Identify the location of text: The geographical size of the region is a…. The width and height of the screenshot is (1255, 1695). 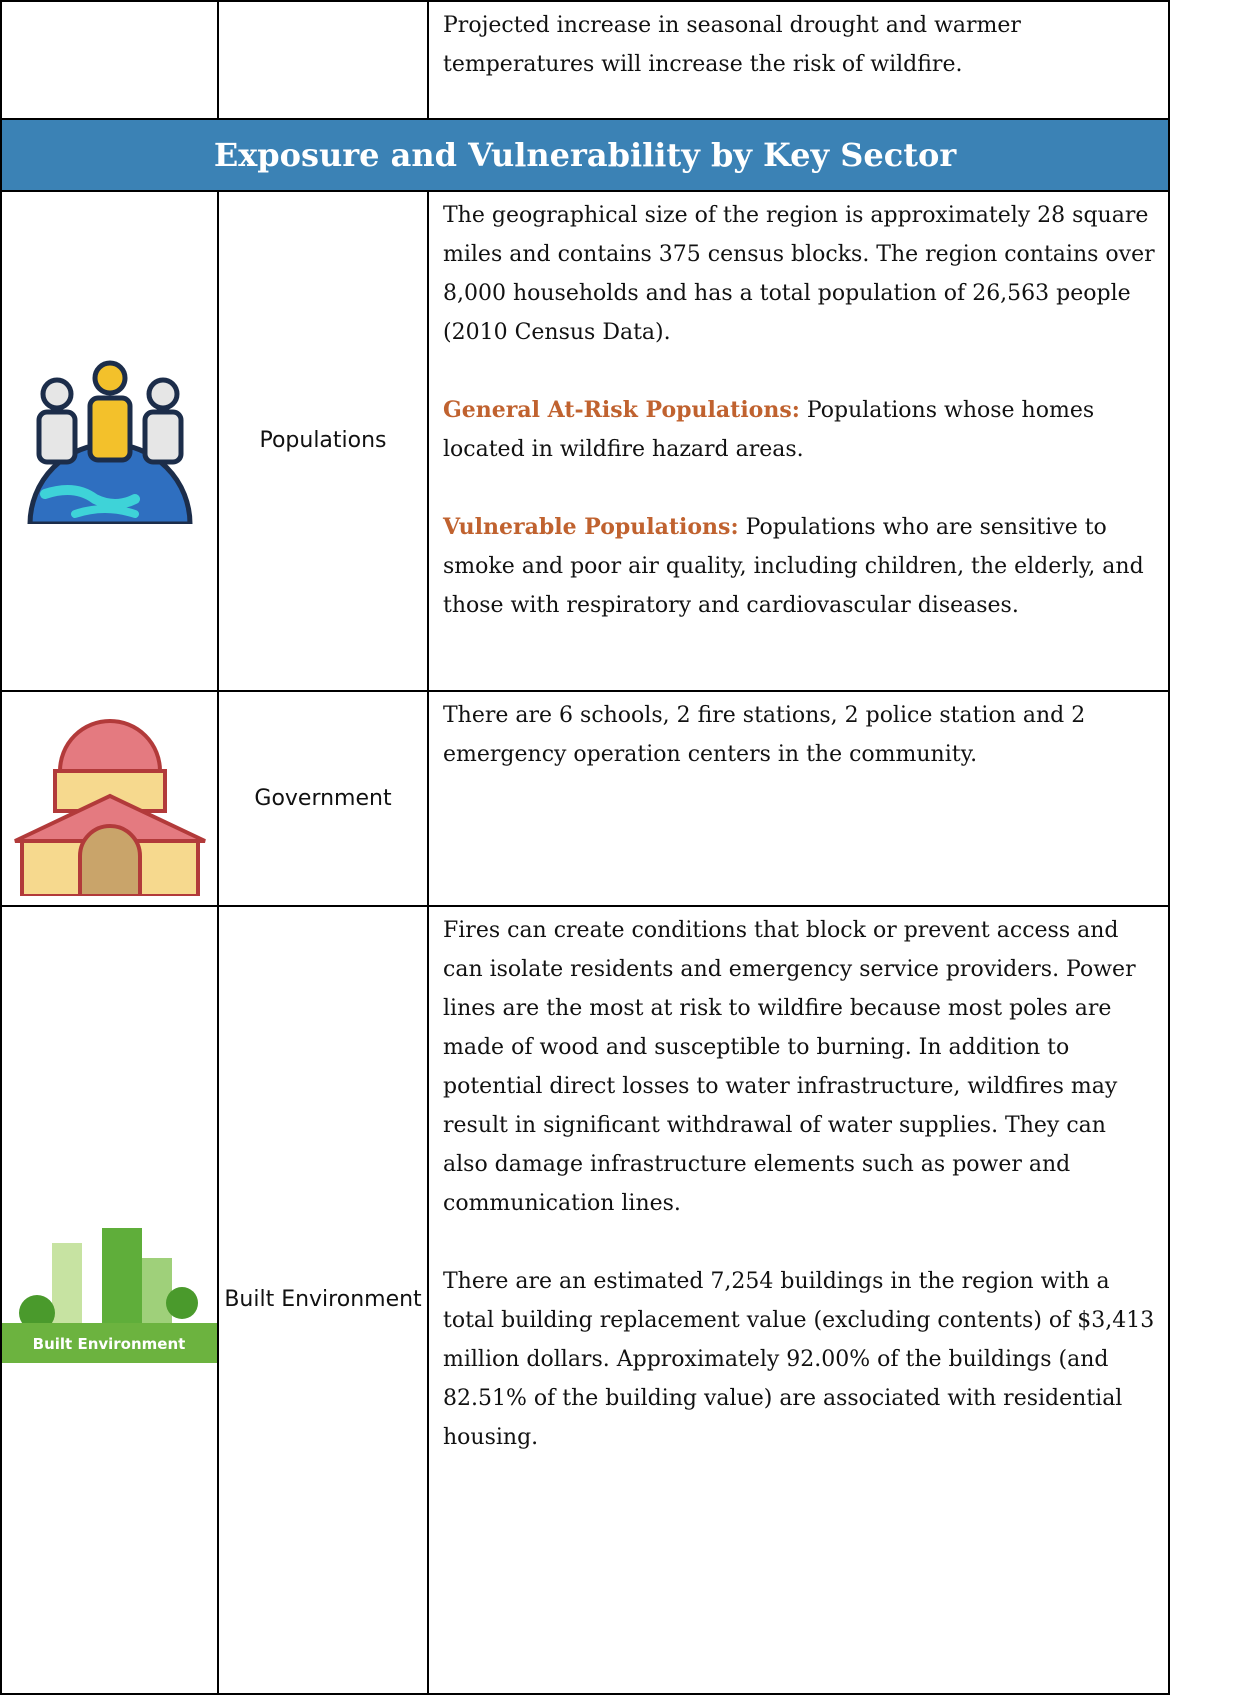
(799, 274).